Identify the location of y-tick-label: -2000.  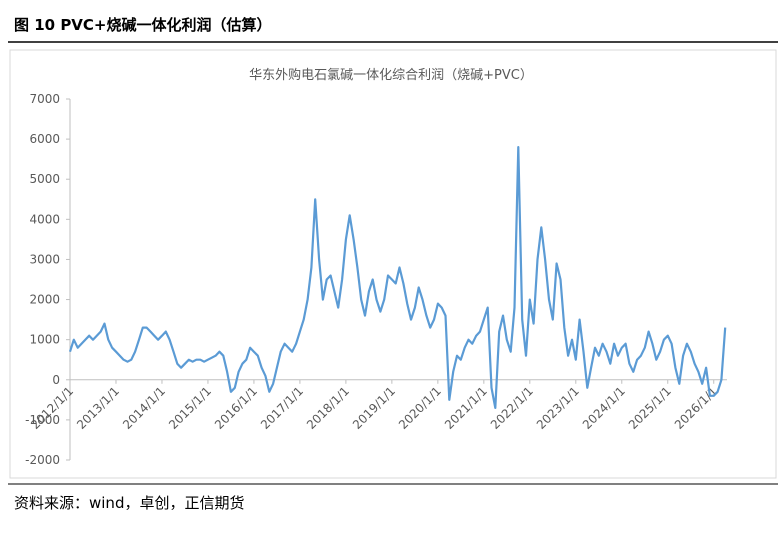
(42, 460).